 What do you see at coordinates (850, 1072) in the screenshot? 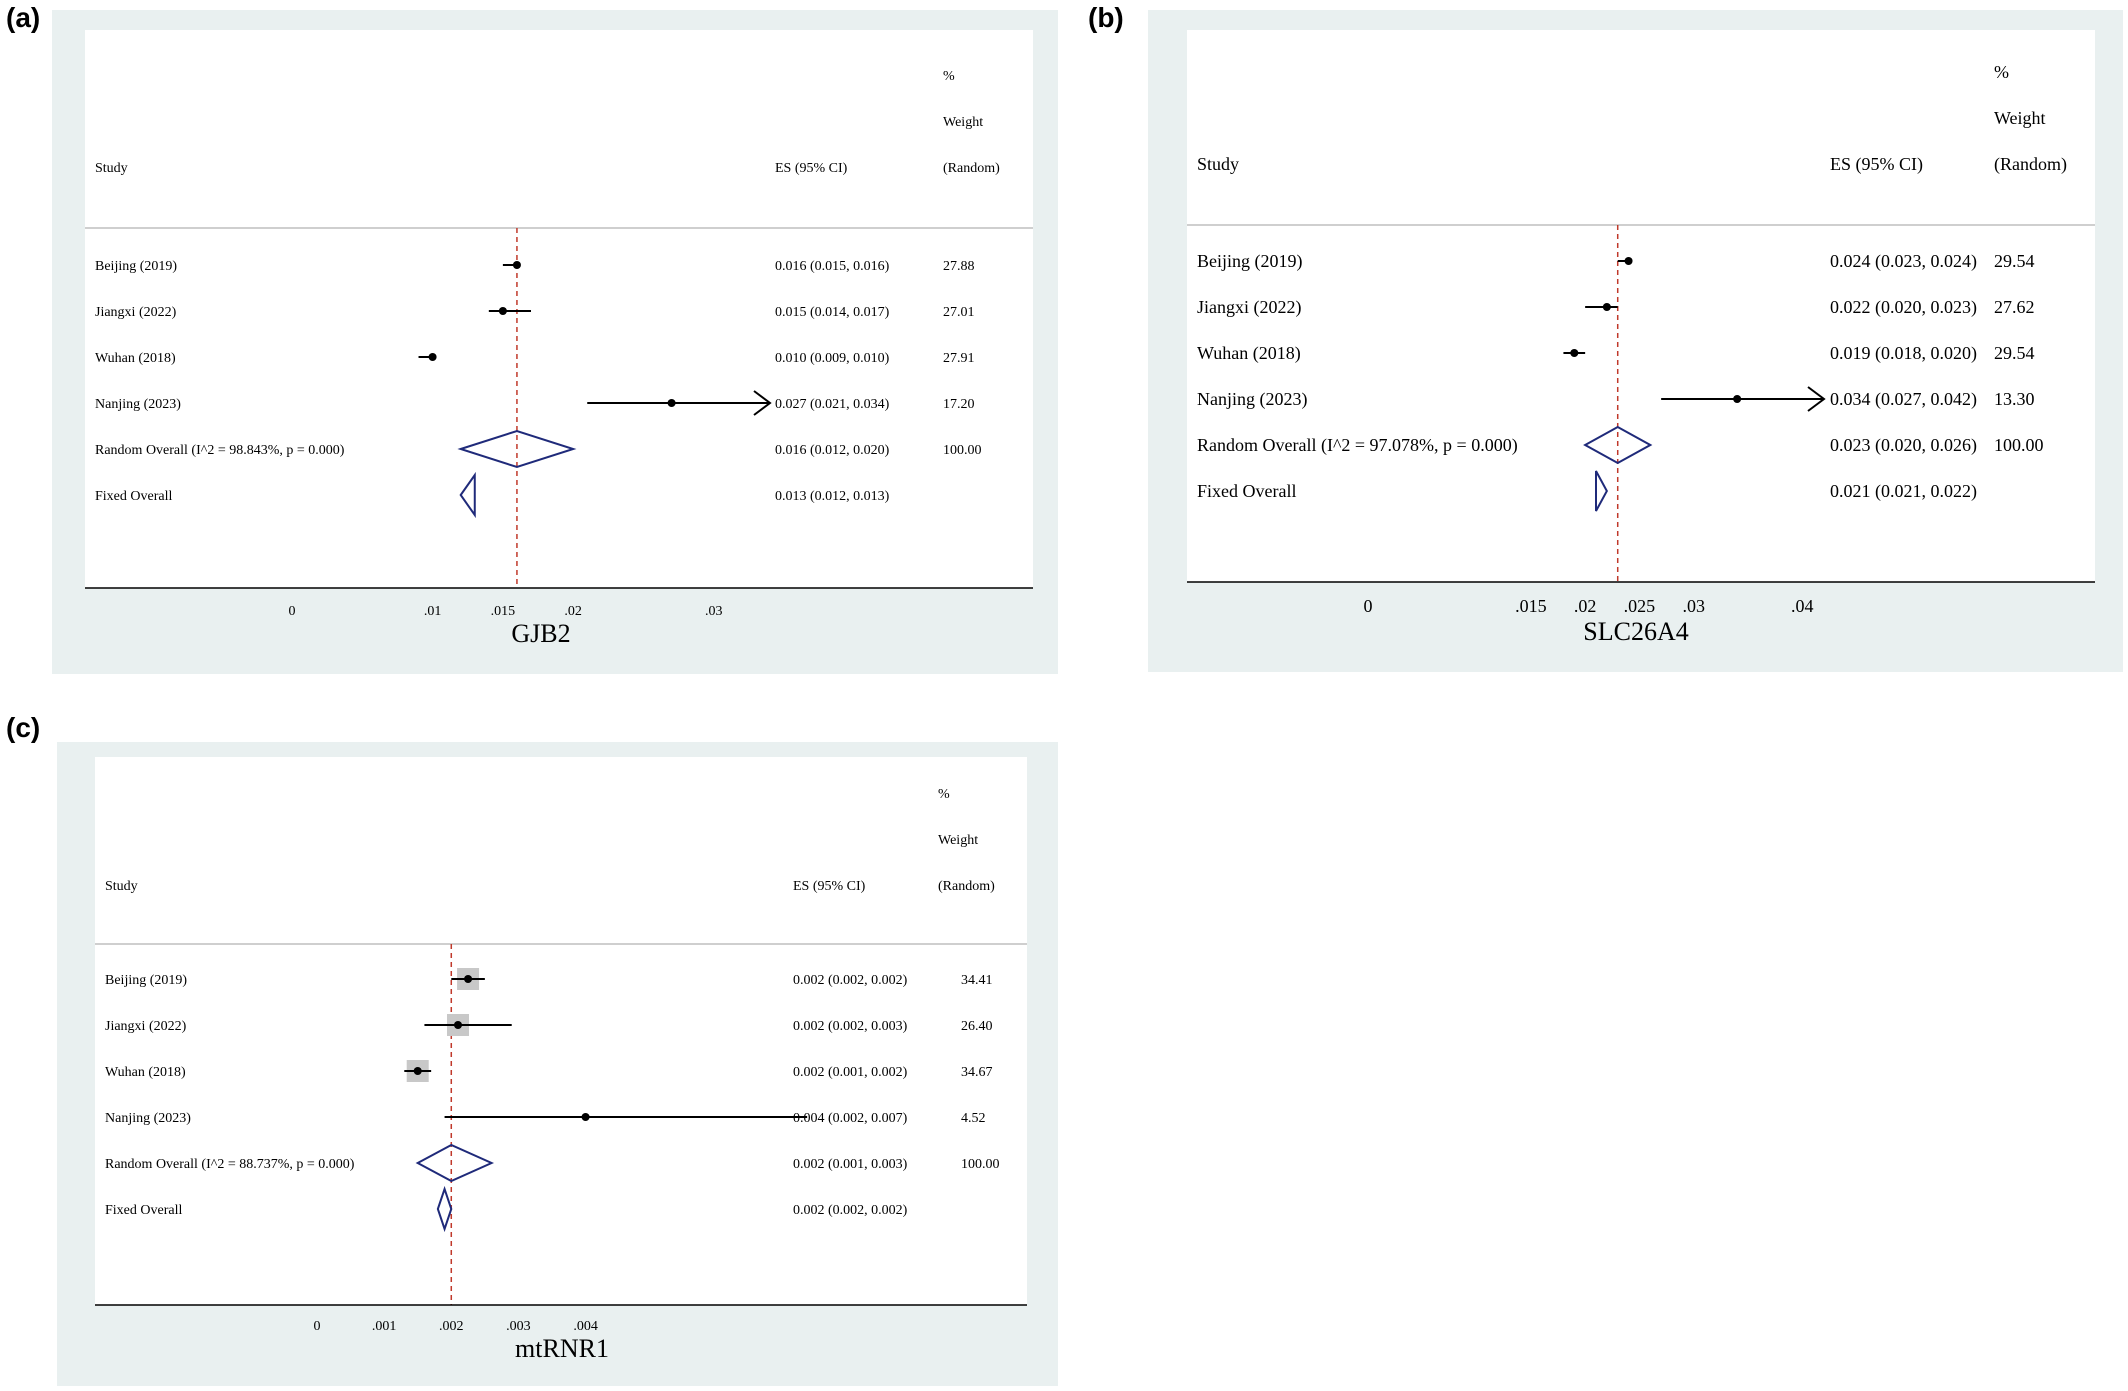
I see `study-es-ci: 0.002 (0.001, 0.002)` at bounding box center [850, 1072].